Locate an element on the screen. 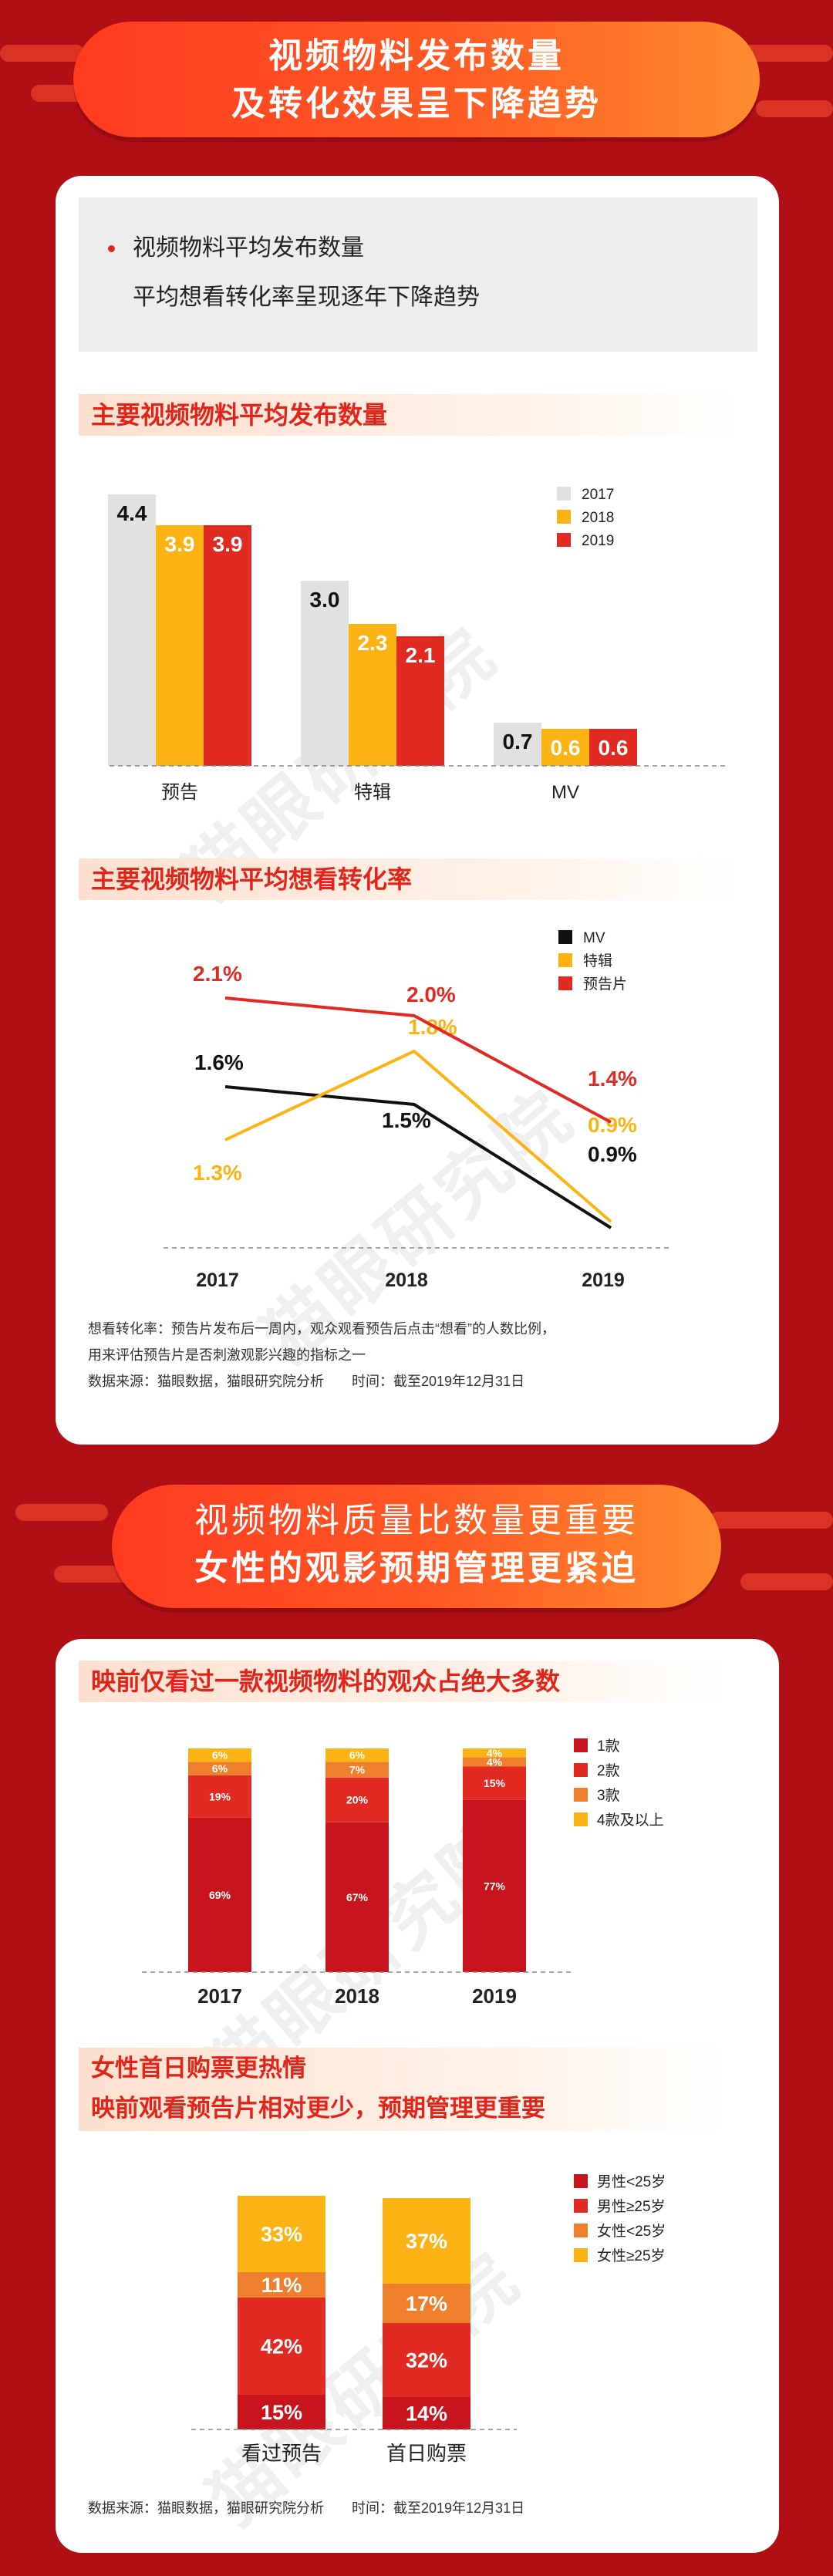 This screenshot has height=2576, width=833. segment-value-label: 15% is located at coordinates (495, 1783).